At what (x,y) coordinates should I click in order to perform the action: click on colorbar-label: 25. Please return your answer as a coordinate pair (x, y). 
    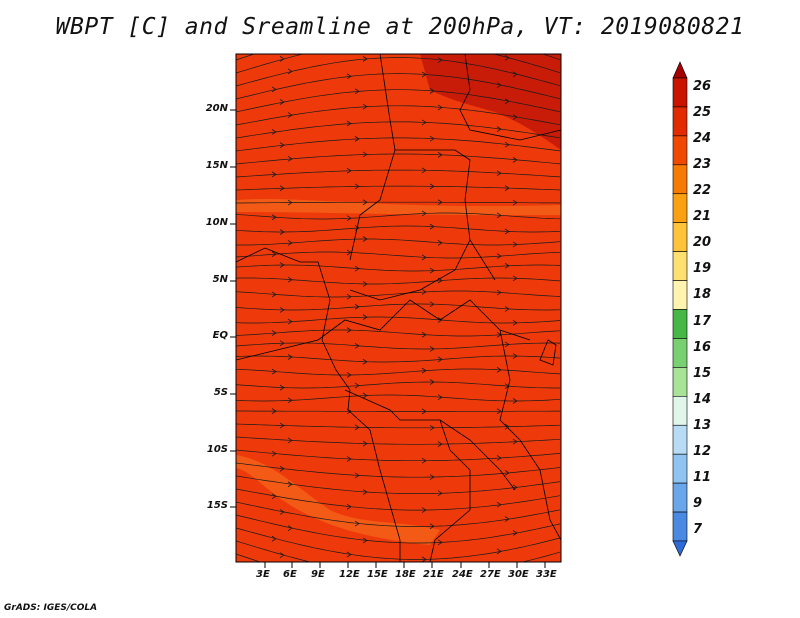
    Looking at the image, I should click on (702, 113).